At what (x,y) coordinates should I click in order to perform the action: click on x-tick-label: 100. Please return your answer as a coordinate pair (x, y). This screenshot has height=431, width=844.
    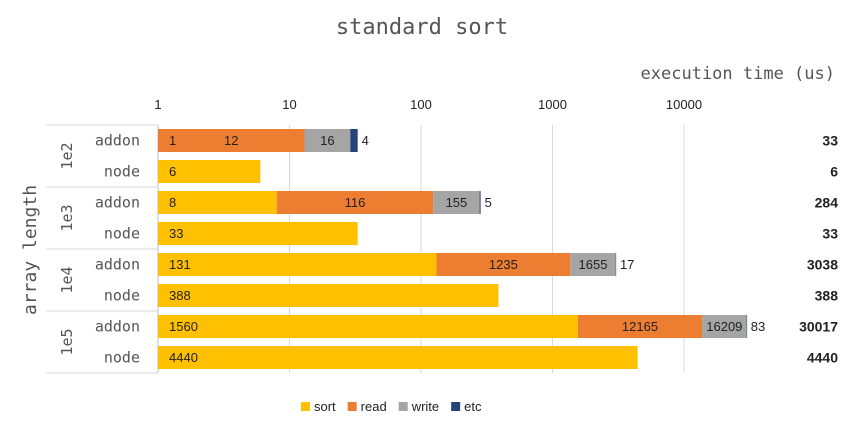
    Looking at the image, I should click on (421, 104).